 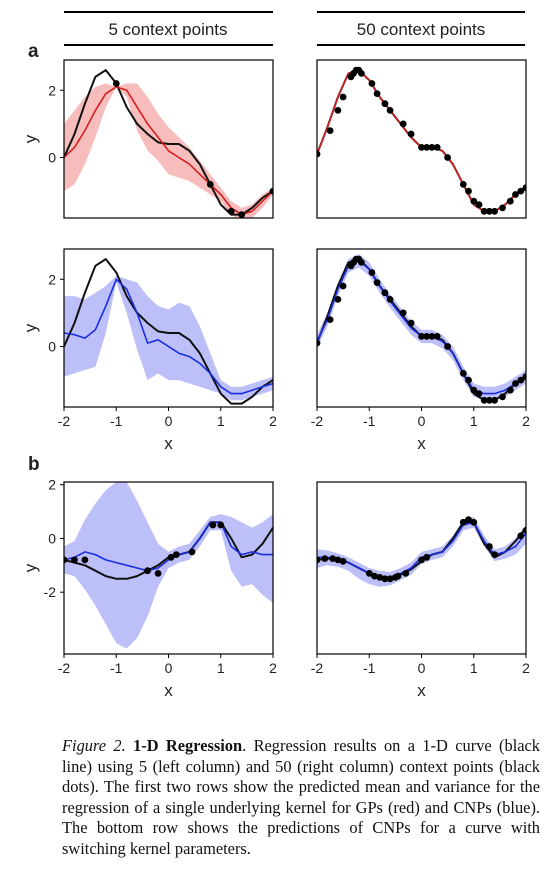 I want to click on predicted-mean-line, so click(x=421, y=141).